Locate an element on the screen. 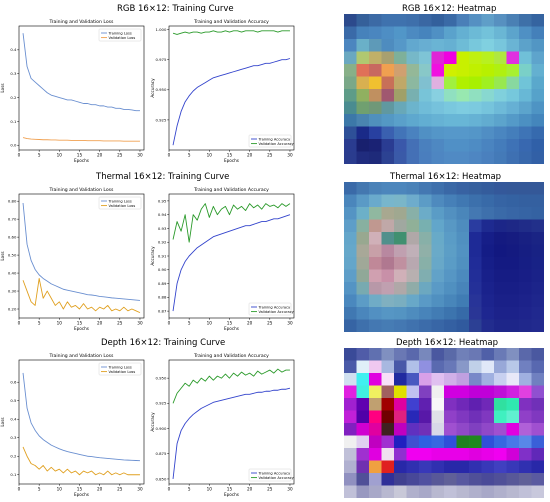 The height and width of the screenshot is (502, 550). rgb-acc-ytick-label: 1.000 is located at coordinates (161, 29).